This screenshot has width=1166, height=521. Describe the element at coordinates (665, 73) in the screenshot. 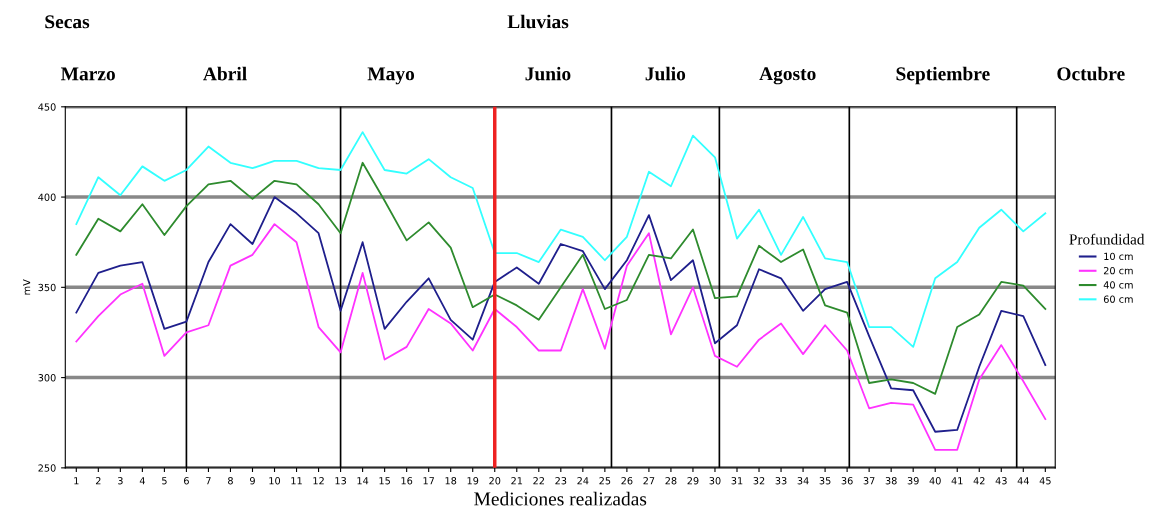

I see `text: Julio` at that location.